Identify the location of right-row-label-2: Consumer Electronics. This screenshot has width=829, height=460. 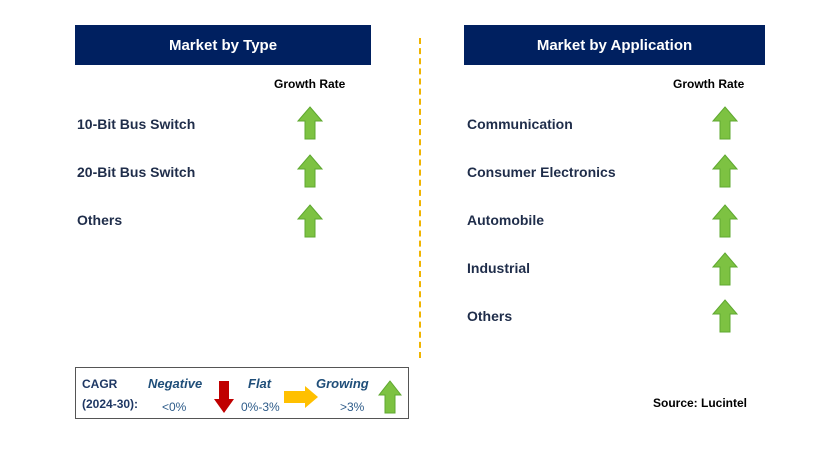
(541, 172).